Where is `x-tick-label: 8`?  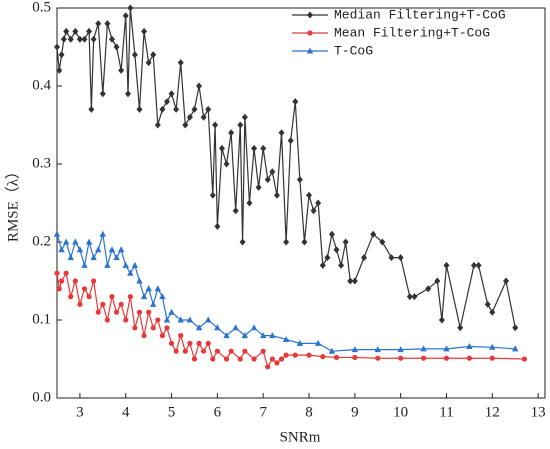
x-tick-label: 8 is located at coordinates (309, 412).